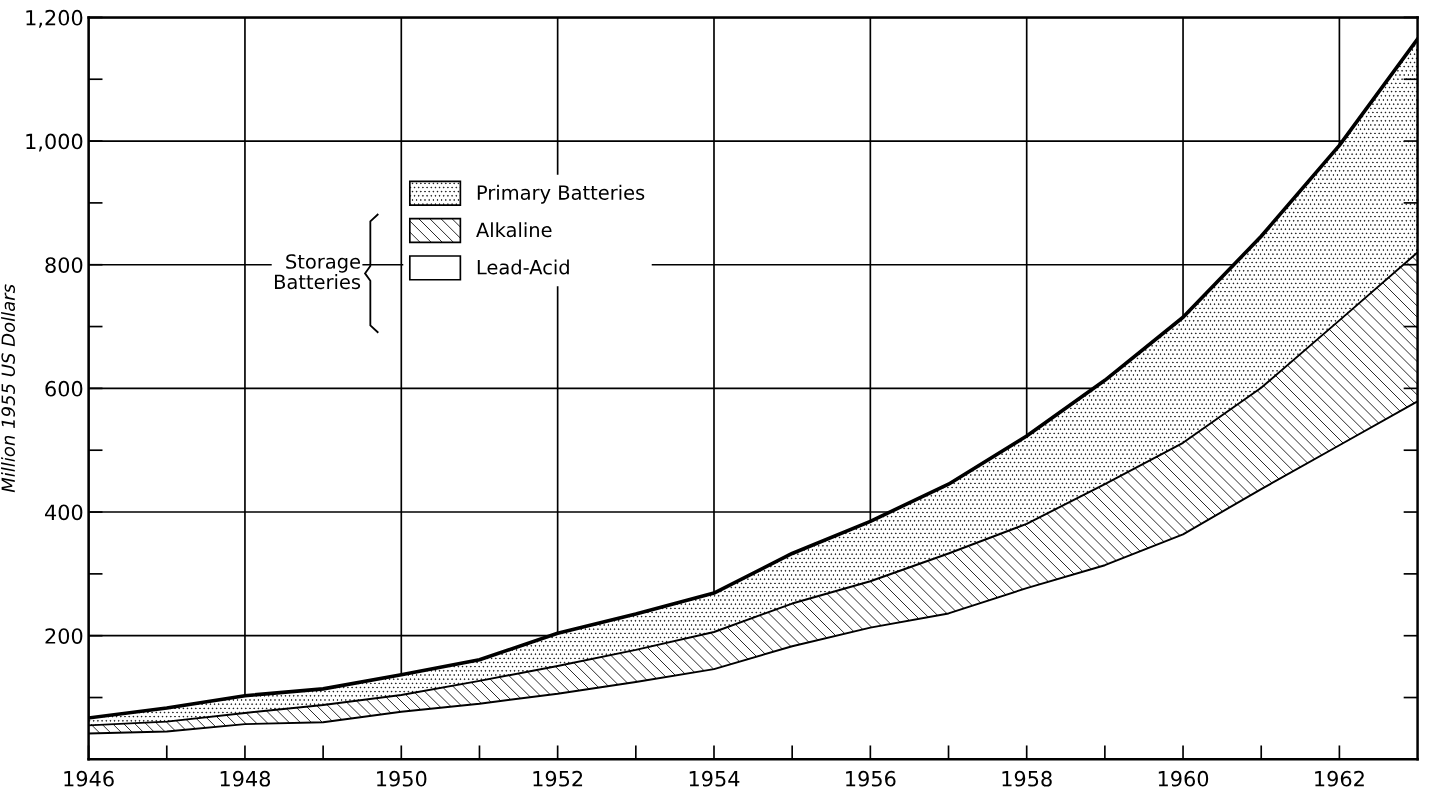  Describe the element at coordinates (523, 267) in the screenshot. I see `legend-label: Lead-Acid` at that location.